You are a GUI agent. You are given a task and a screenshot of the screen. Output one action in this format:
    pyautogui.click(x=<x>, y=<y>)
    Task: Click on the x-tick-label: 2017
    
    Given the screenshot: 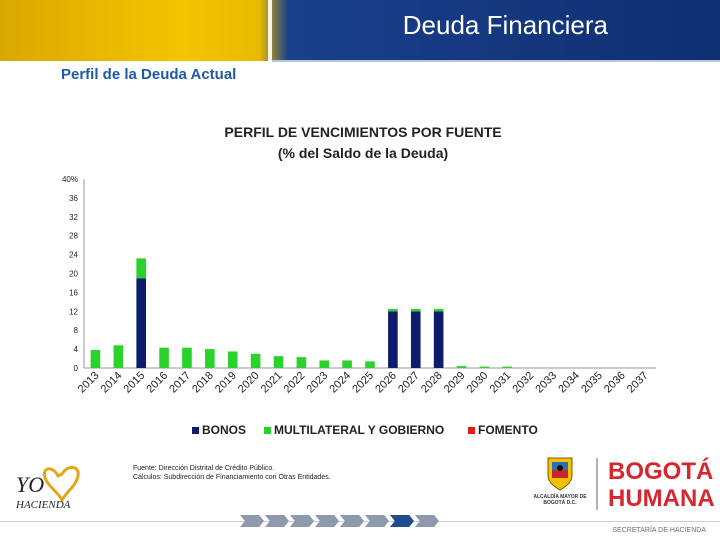 What is the action you would take?
    pyautogui.click(x=180, y=383)
    